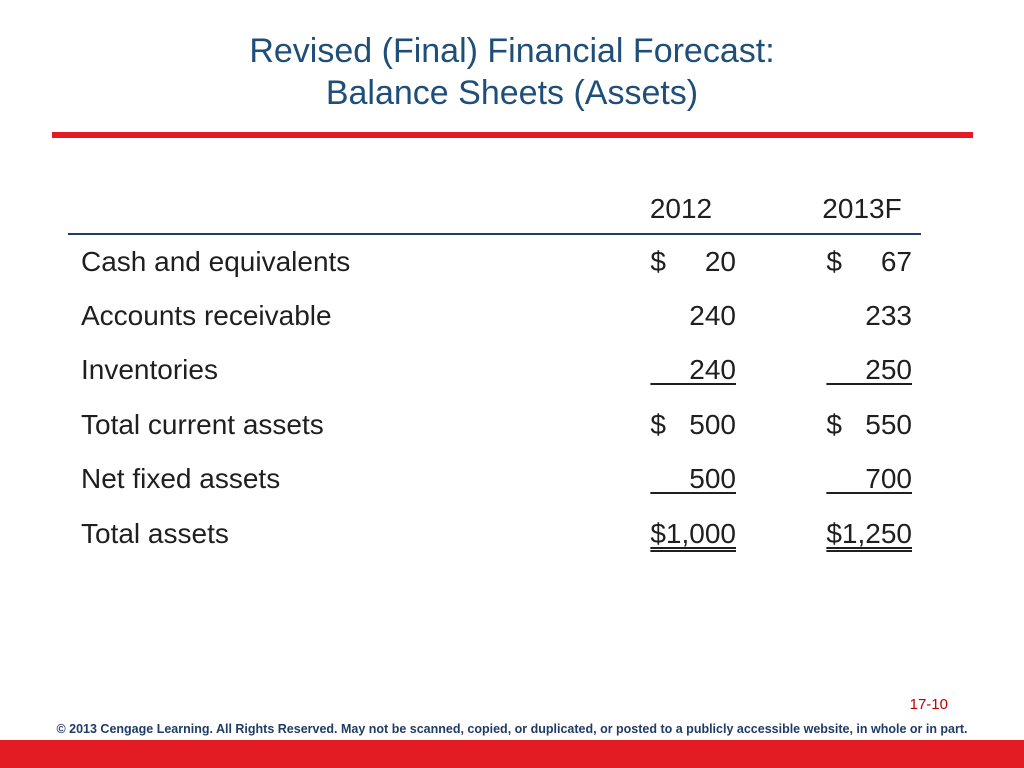 Image resolution: width=1024 pixels, height=768 pixels. Describe the element at coordinates (512, 51) in the screenshot. I see `slide-title-line-1: Revised (Final) Financial Forecast:` at that location.